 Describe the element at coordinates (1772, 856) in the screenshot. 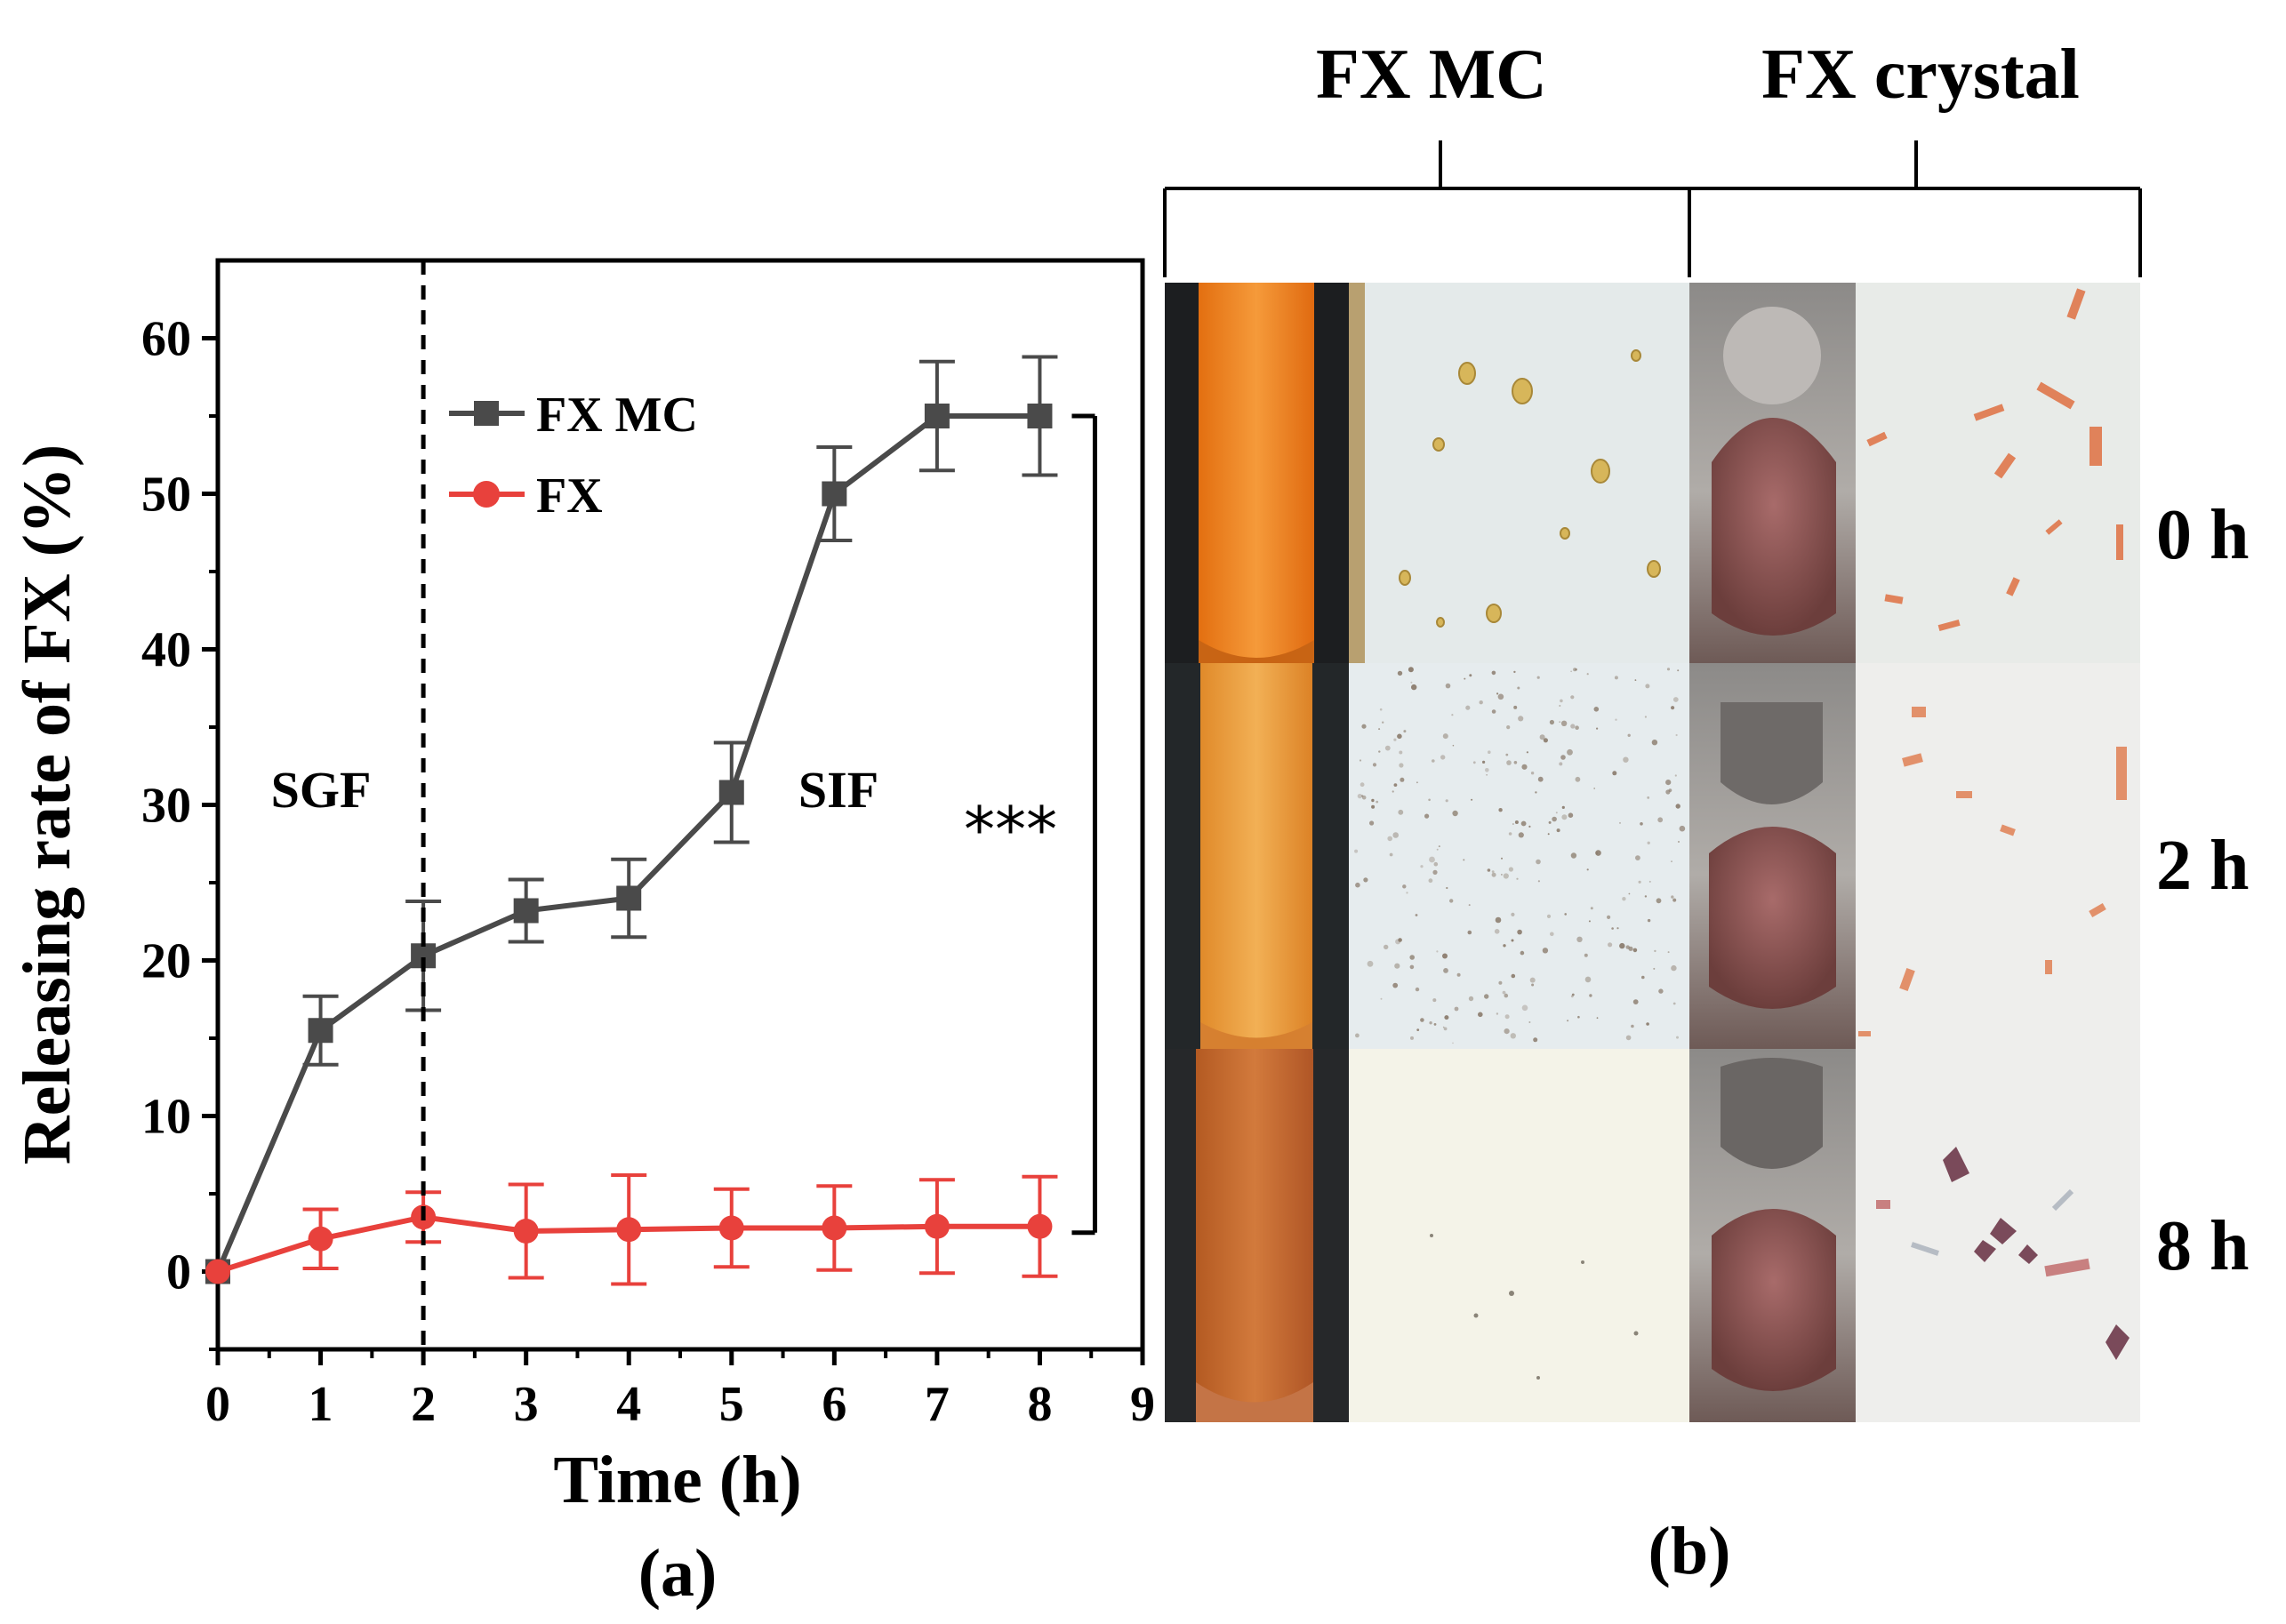

I see `tube-photo-fx-crystal-2h` at that location.